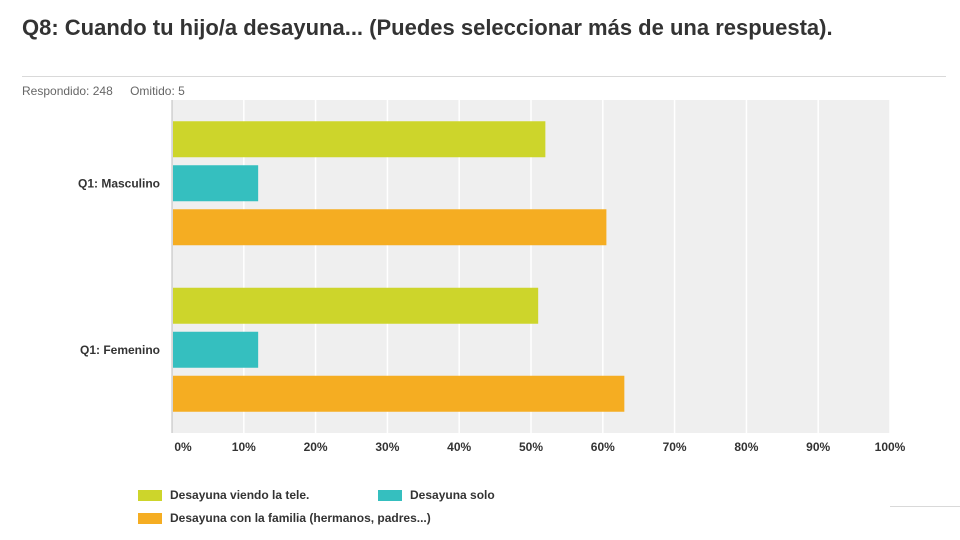 This screenshot has width=960, height=540. I want to click on skipped-count: Omitido: 5, so click(157, 91).